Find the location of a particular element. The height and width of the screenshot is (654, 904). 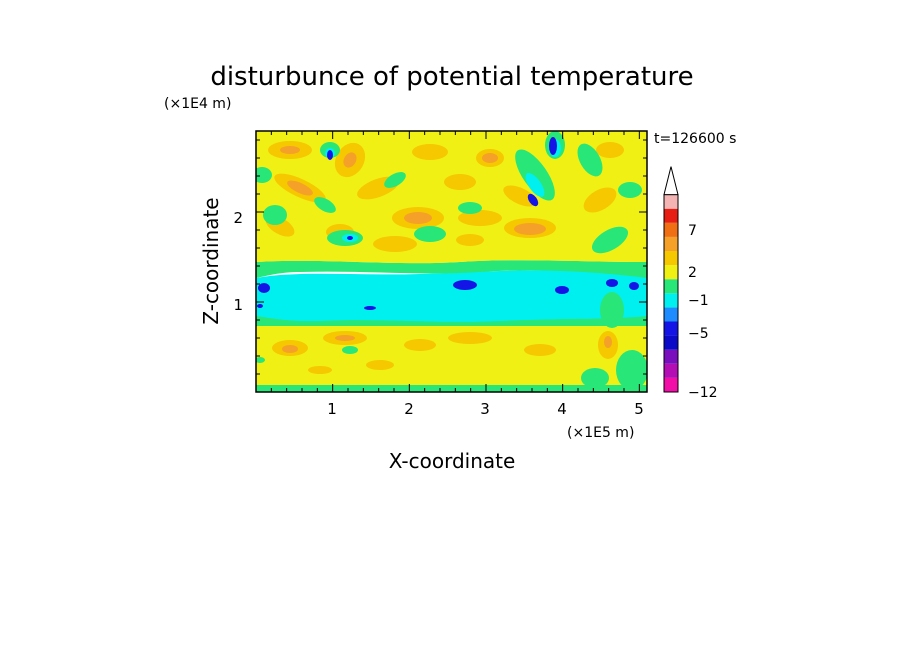

chart-title: disturbunce of potential temperature is located at coordinates (451, 77).